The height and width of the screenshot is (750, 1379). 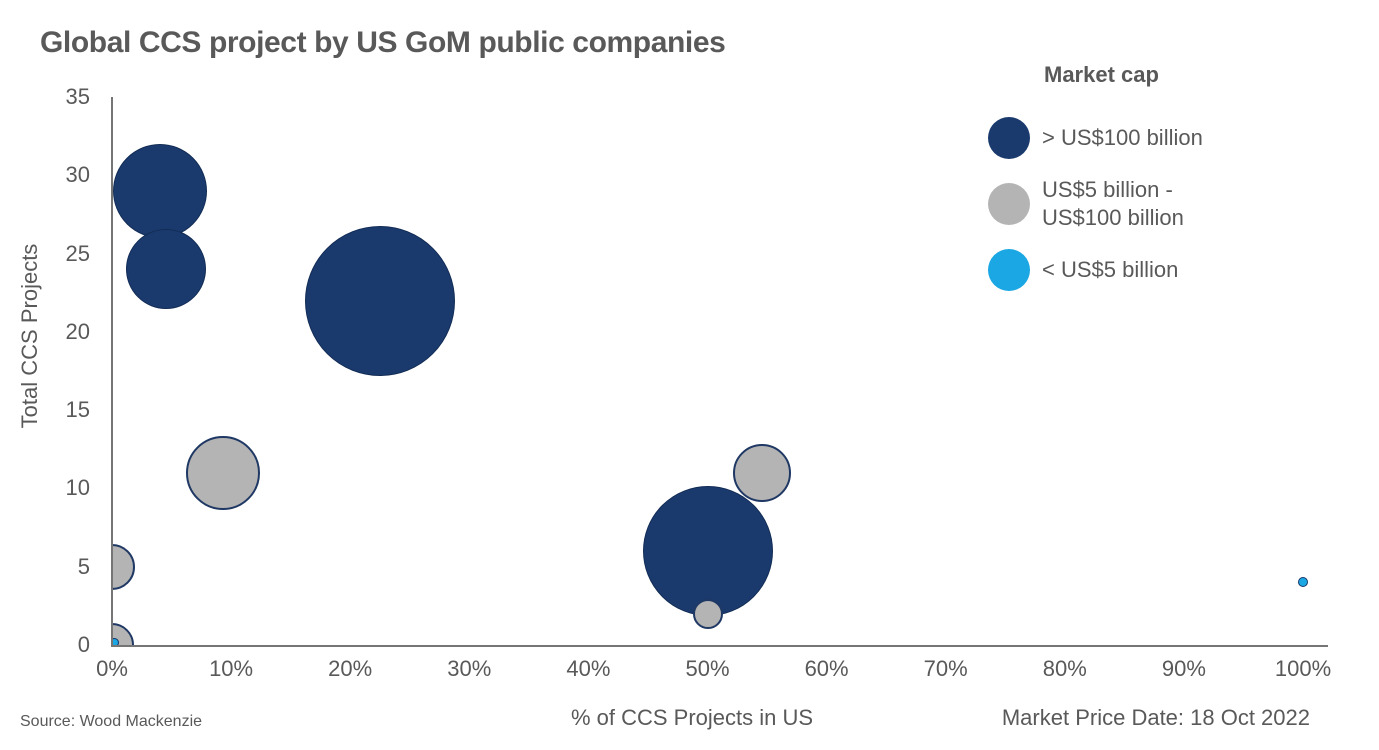 What do you see at coordinates (692, 717) in the screenshot?
I see `x-axis-title: % of CCS Projects in US` at bounding box center [692, 717].